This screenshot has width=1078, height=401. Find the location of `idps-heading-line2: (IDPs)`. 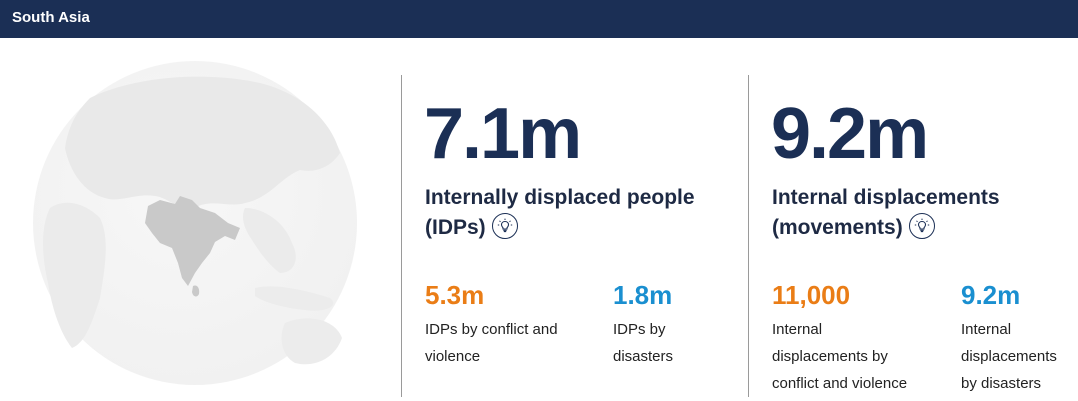

idps-heading-line2: (IDPs) is located at coordinates (560, 228).